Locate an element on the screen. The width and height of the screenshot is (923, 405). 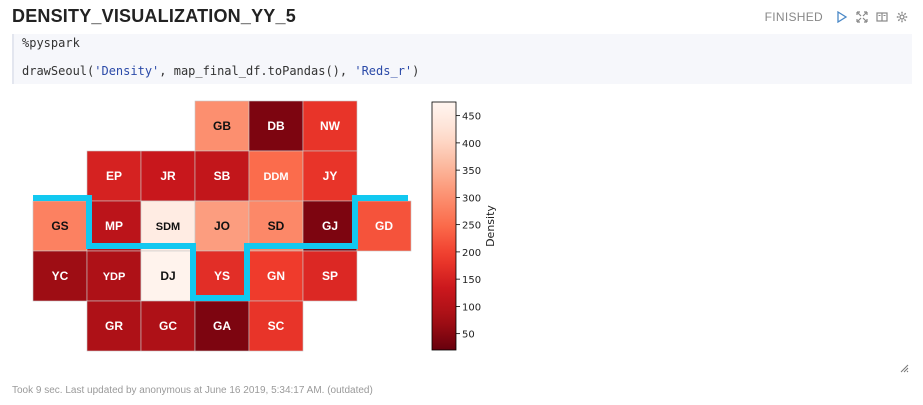
run-icon is located at coordinates (842, 17).